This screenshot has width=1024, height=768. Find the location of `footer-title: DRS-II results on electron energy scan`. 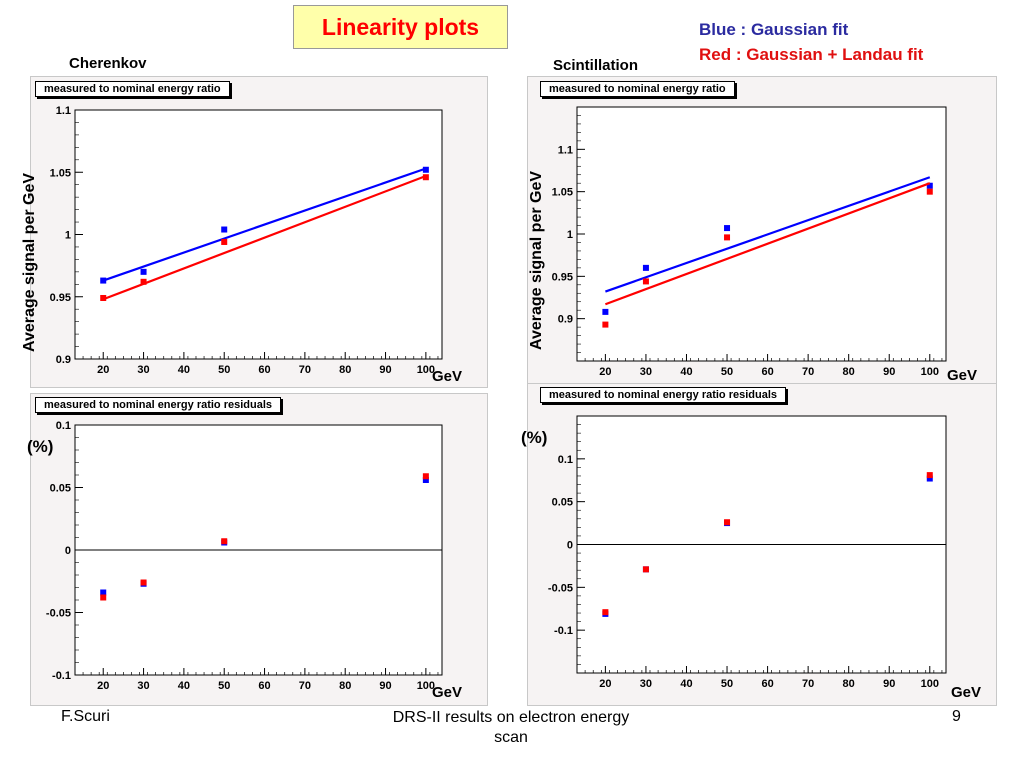

footer-title: DRS-II results on electron energy scan is located at coordinates (511, 728).